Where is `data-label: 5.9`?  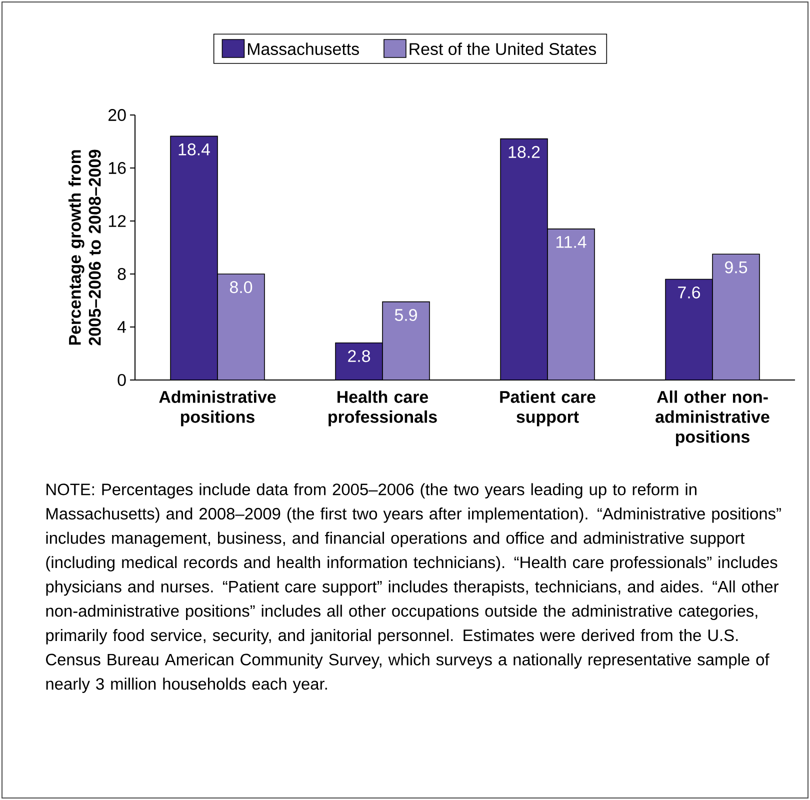
data-label: 5.9 is located at coordinates (405, 315).